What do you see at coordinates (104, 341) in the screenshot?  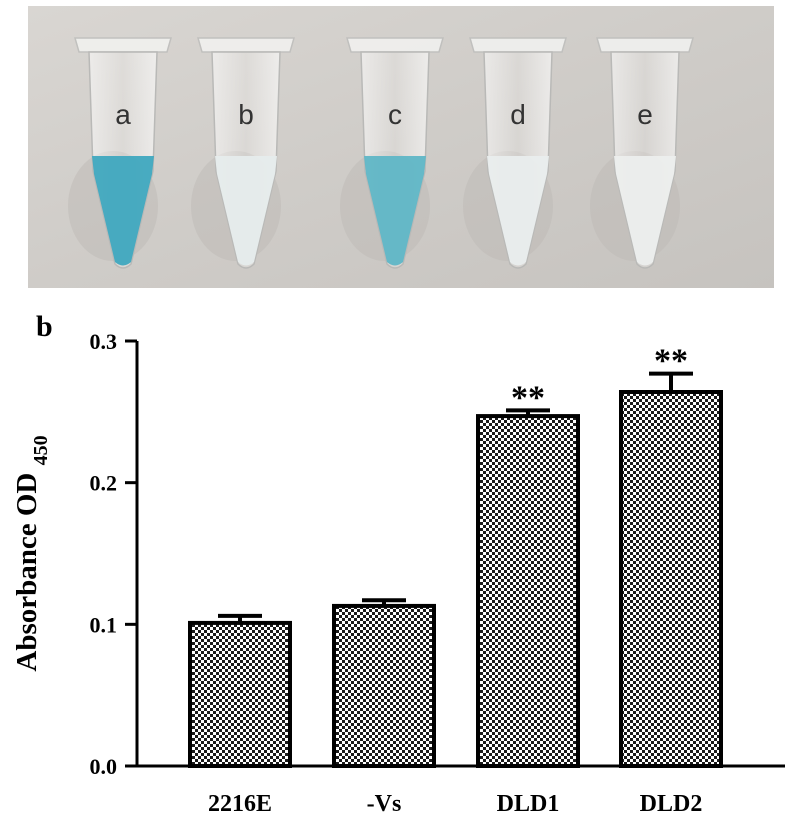 I see `y-tick-label: 0.3` at bounding box center [104, 341].